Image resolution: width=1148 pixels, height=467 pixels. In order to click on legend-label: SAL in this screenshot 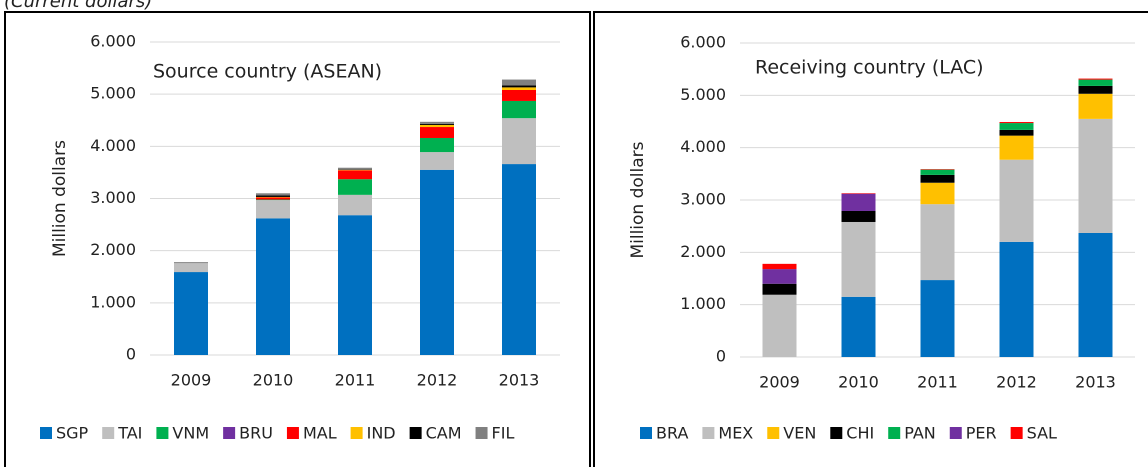, I will do `click(1042, 433)`.